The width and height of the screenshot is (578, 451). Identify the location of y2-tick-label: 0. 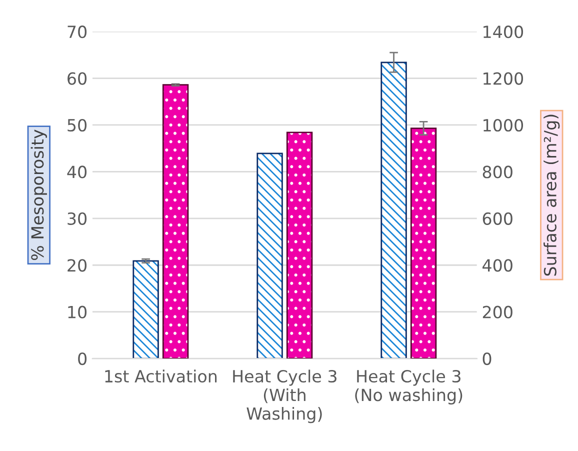
(487, 359).